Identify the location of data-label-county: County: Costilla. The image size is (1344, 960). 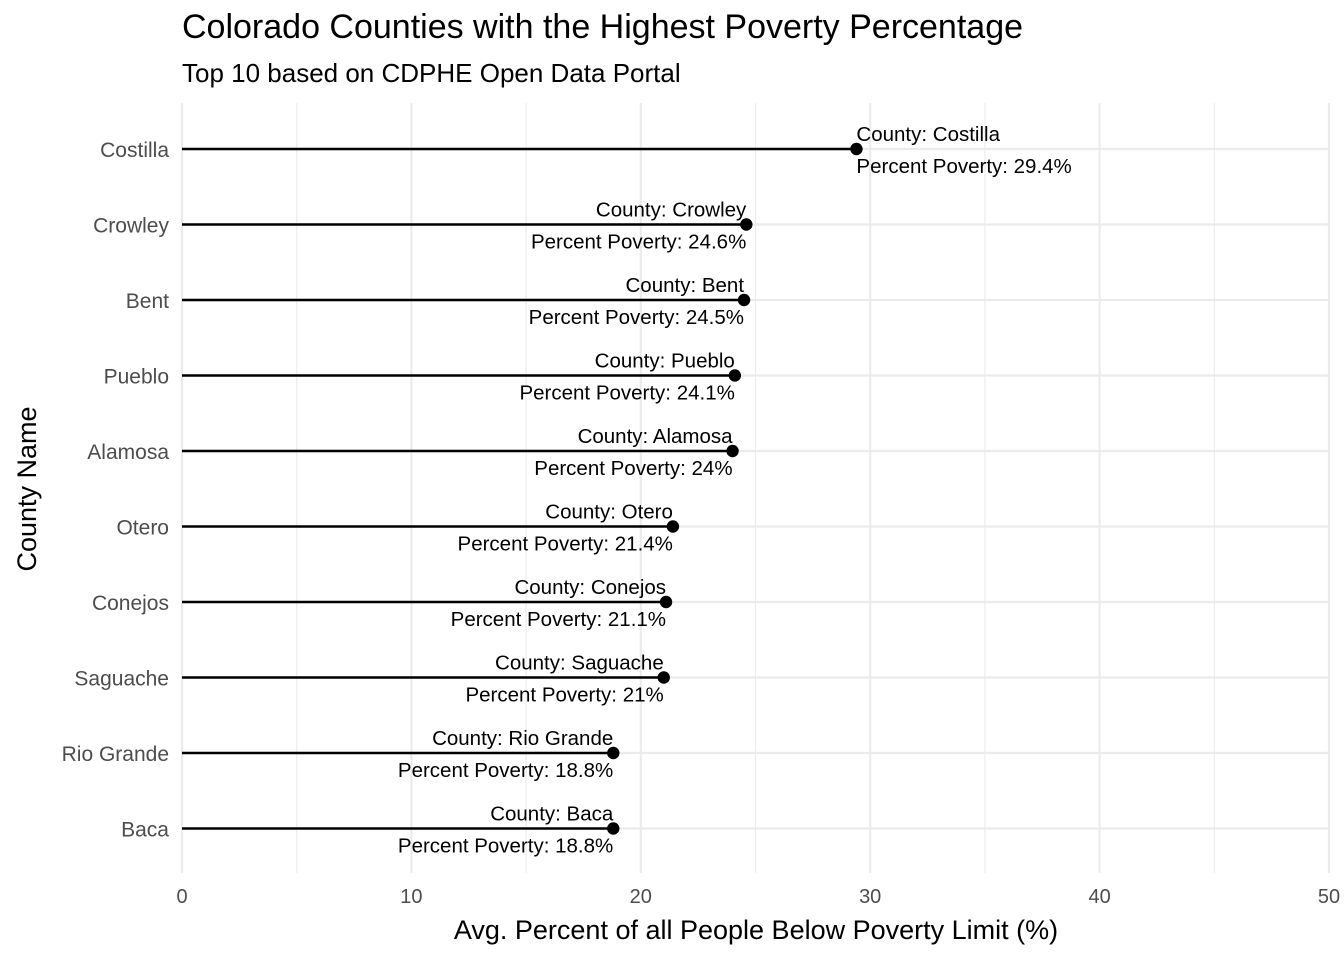
(928, 134).